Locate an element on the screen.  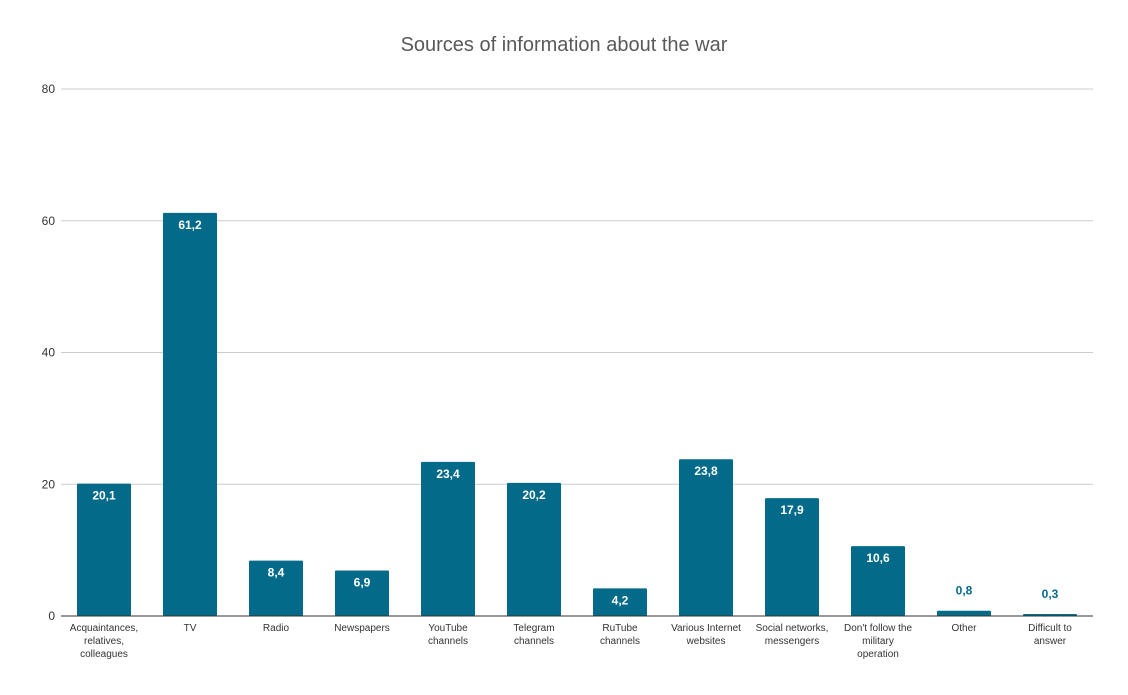
x-tick-label: Difficult to answer is located at coordinates (1050, 635).